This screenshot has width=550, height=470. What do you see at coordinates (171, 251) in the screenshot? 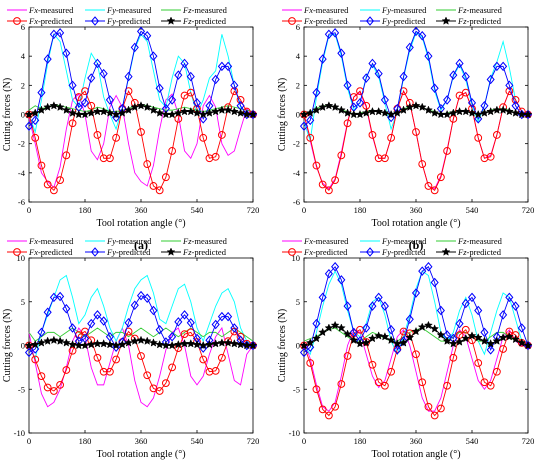
I see `legend-marker` at bounding box center [171, 251].